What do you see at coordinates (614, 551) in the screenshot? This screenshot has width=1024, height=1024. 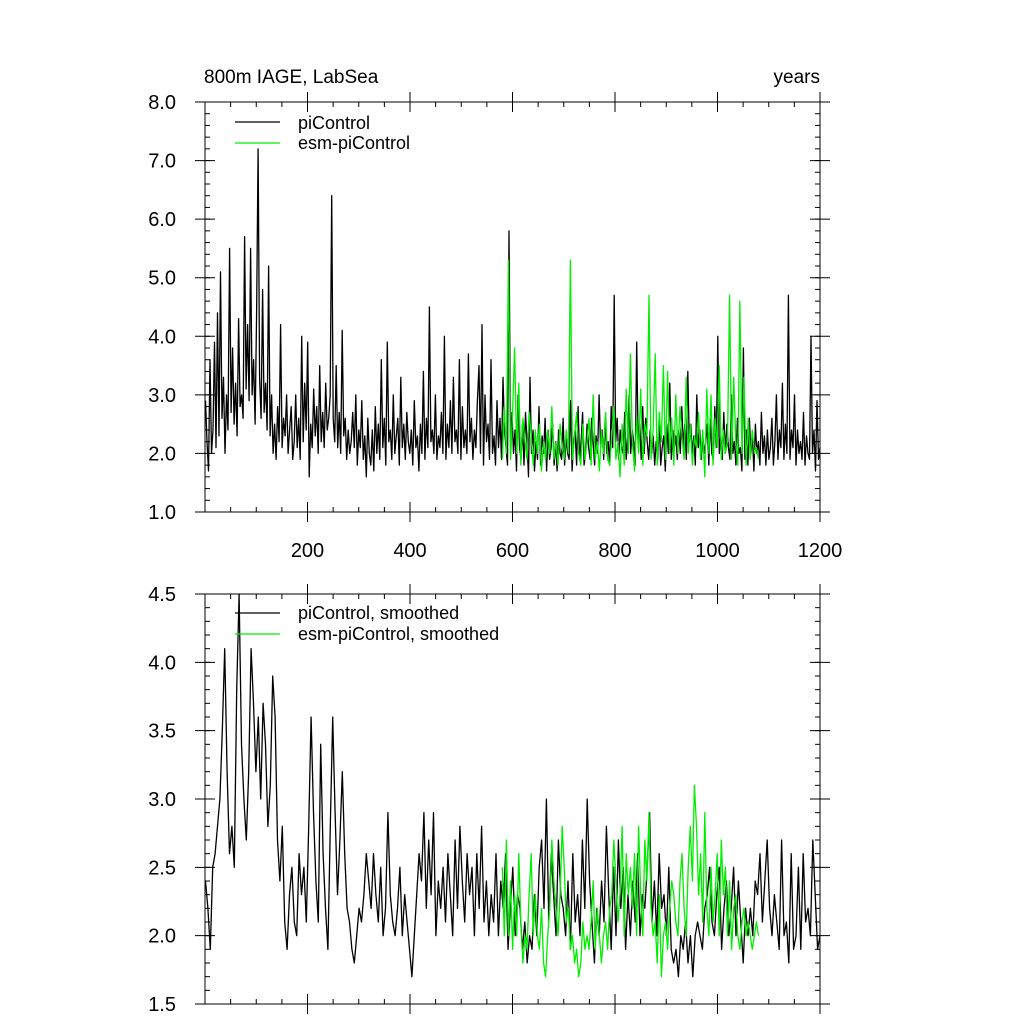 I see `x-tick-label: 800` at bounding box center [614, 551].